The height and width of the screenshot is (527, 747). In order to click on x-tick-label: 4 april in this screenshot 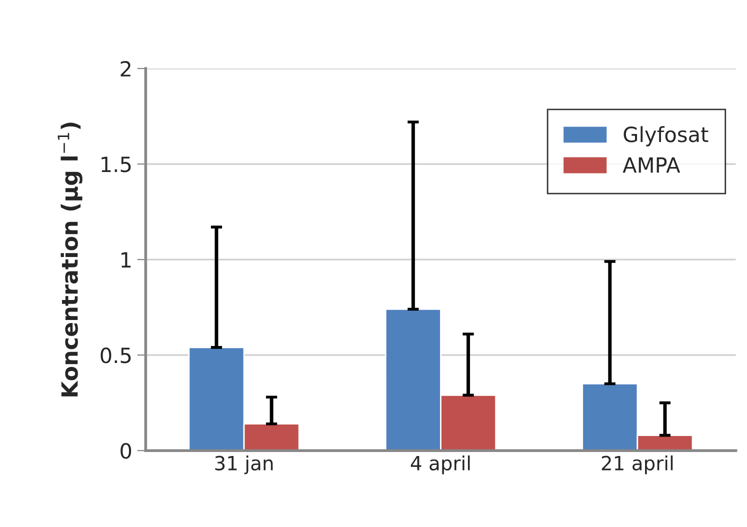, I will do `click(440, 464)`.